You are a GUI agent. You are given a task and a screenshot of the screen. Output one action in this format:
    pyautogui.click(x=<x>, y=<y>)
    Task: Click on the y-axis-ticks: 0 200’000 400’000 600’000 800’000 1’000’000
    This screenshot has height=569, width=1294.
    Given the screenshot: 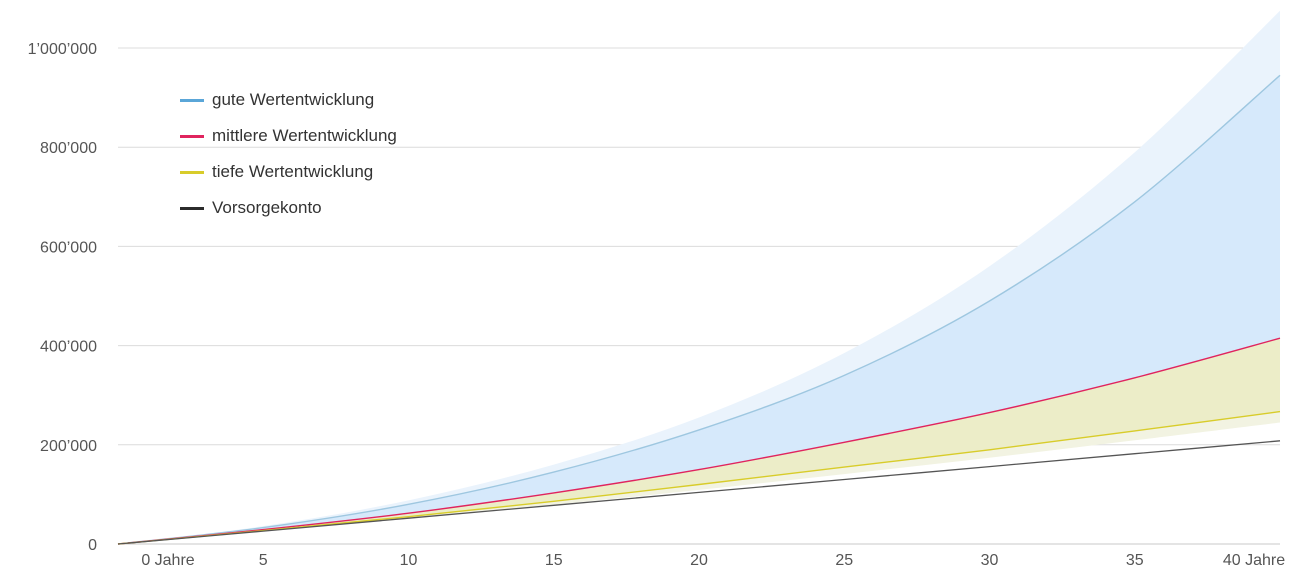 What is the action you would take?
    pyautogui.click(x=63, y=297)
    